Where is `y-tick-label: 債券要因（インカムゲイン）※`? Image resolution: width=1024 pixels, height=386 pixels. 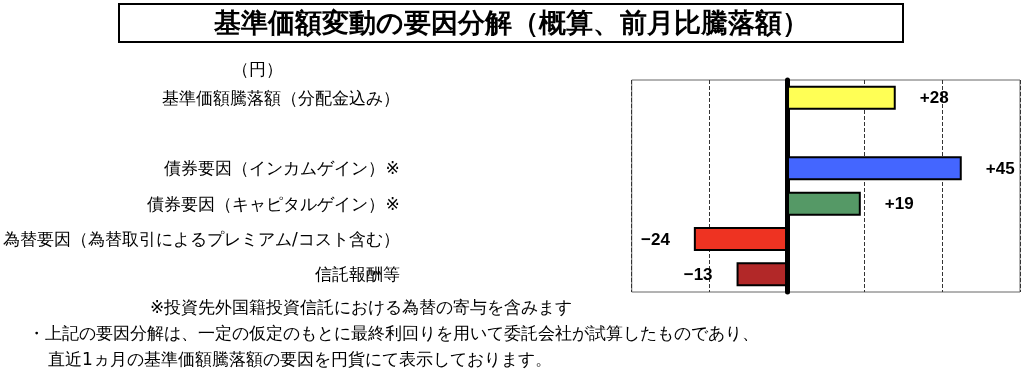 y-tick-label: 債券要因（インカムゲイン）※ is located at coordinates (282, 168).